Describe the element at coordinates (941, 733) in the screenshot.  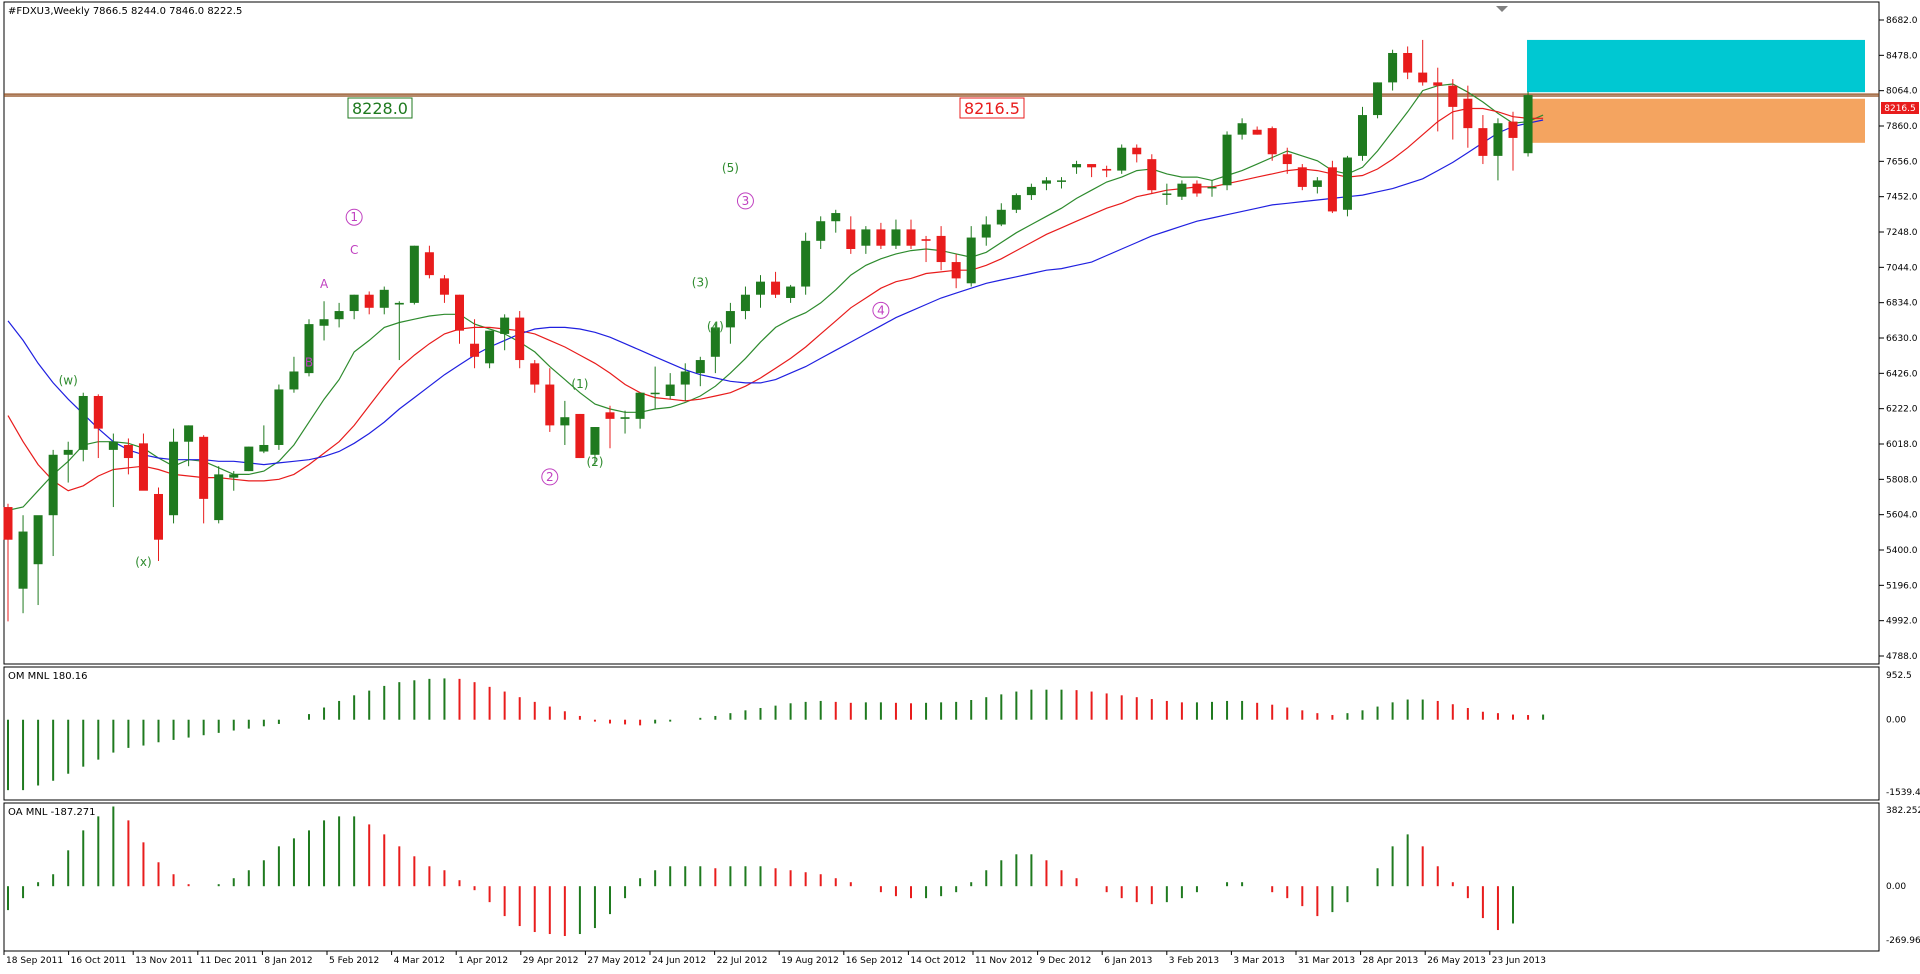
I see `om-mnl-panel` at that location.